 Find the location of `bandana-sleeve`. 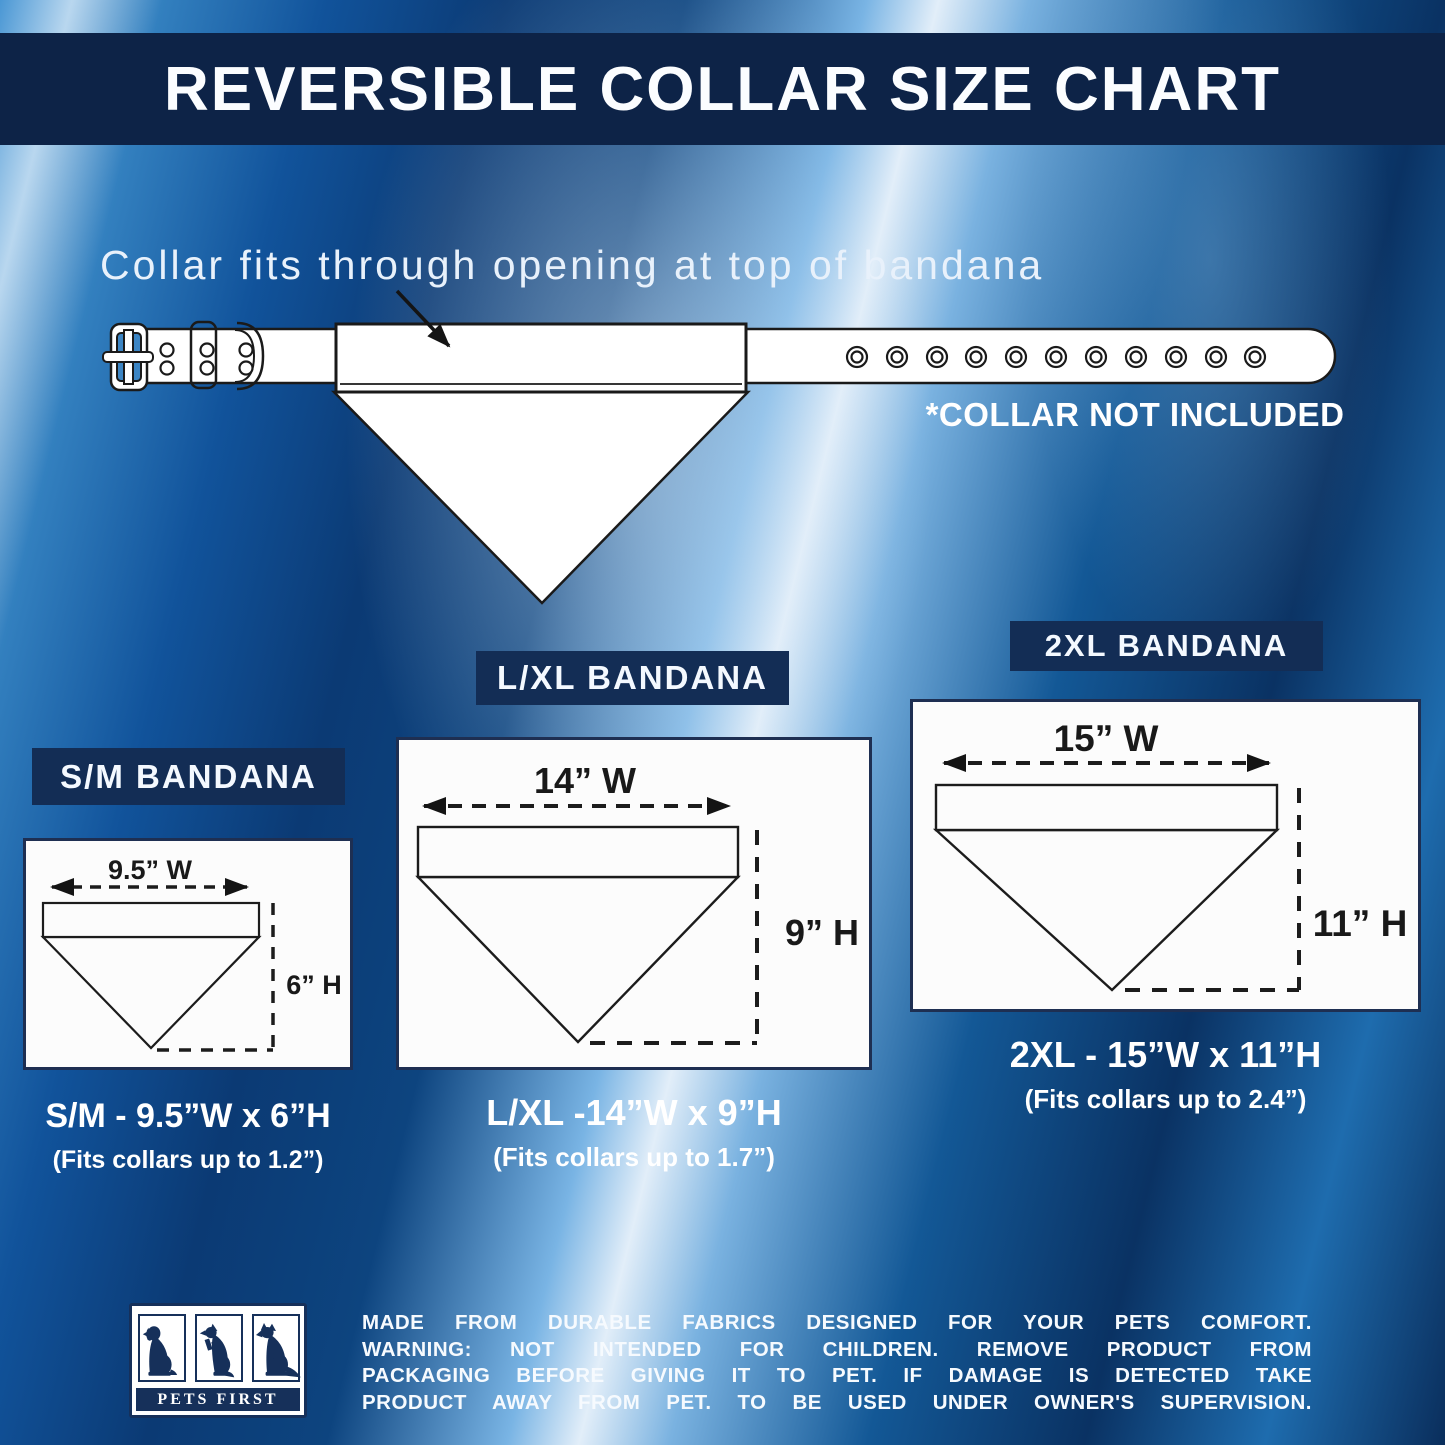

bandana-sleeve is located at coordinates (541, 358).